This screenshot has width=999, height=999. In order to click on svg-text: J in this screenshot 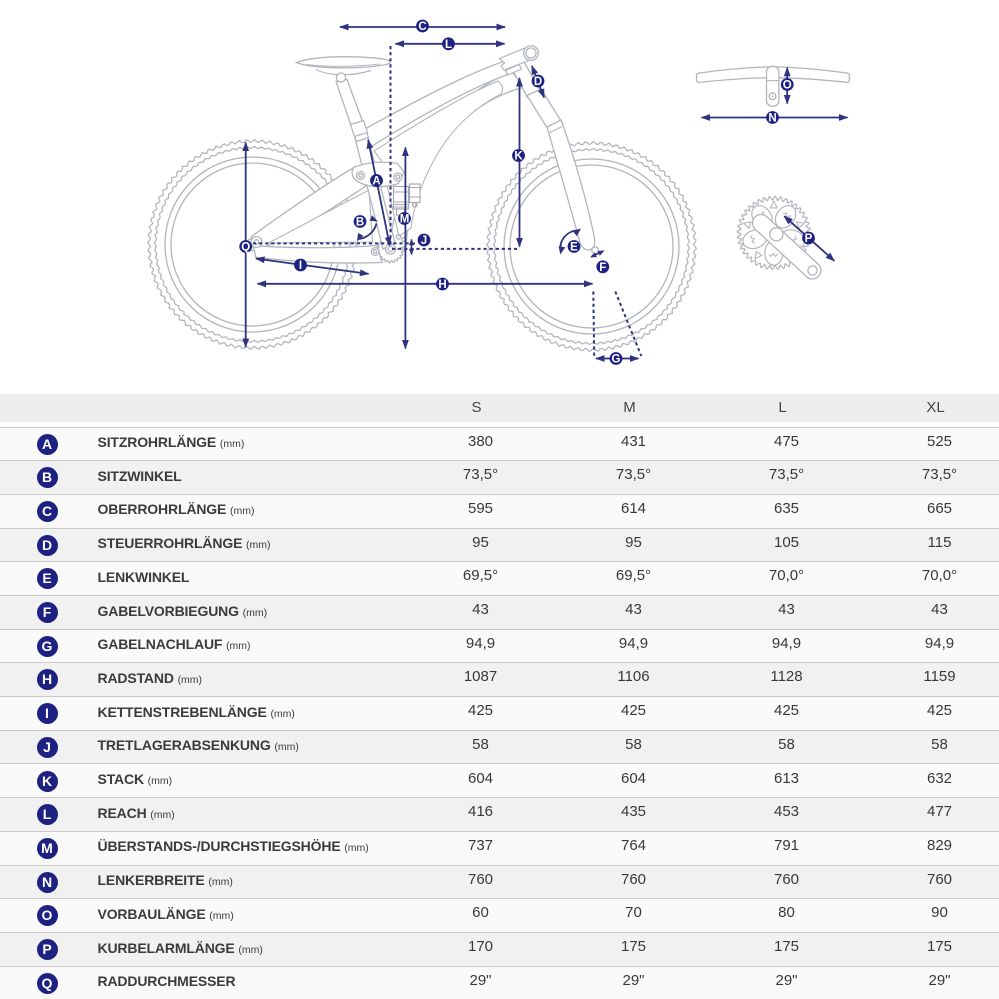, I will do `click(424, 241)`.